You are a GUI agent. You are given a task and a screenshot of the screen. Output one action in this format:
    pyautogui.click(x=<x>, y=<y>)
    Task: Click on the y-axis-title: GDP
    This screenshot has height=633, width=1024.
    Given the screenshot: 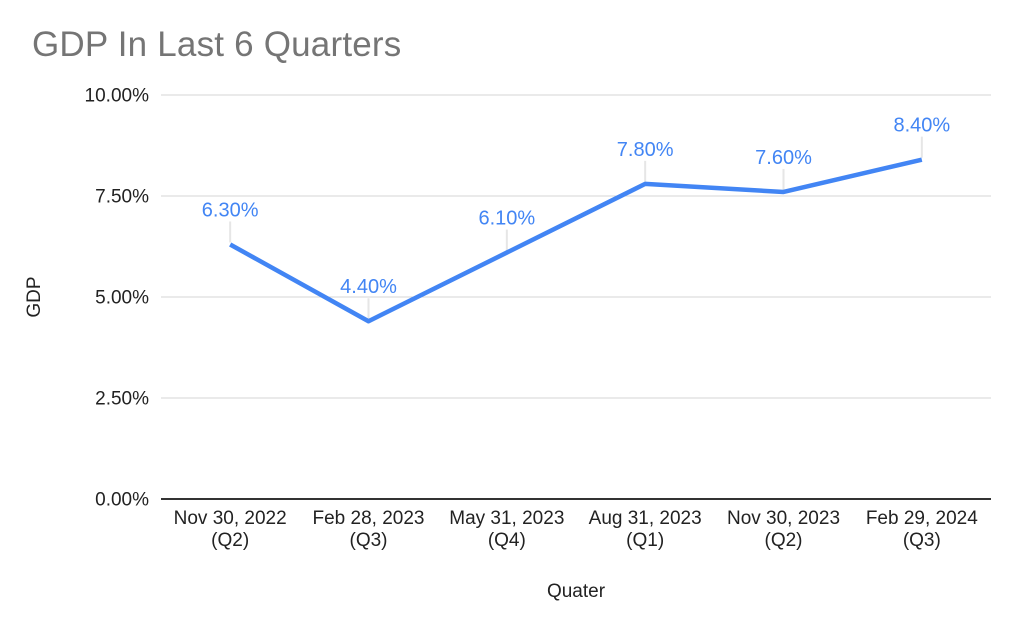 What is the action you would take?
    pyautogui.click(x=34, y=296)
    